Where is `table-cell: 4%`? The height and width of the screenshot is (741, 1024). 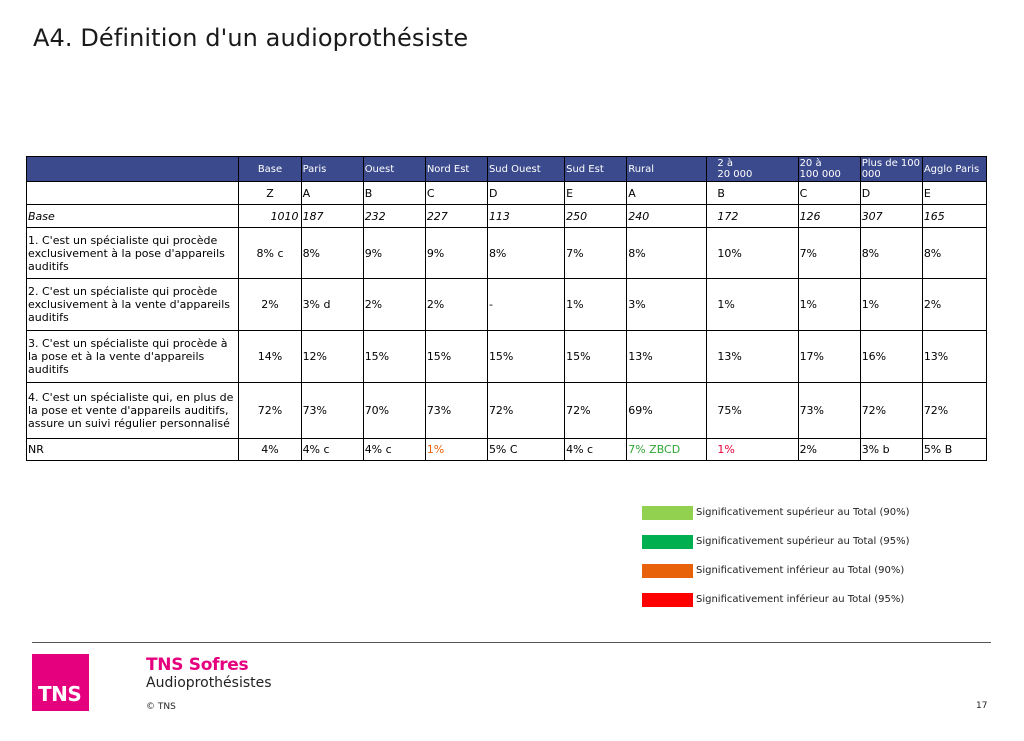
table-cell: 4% is located at coordinates (270, 449).